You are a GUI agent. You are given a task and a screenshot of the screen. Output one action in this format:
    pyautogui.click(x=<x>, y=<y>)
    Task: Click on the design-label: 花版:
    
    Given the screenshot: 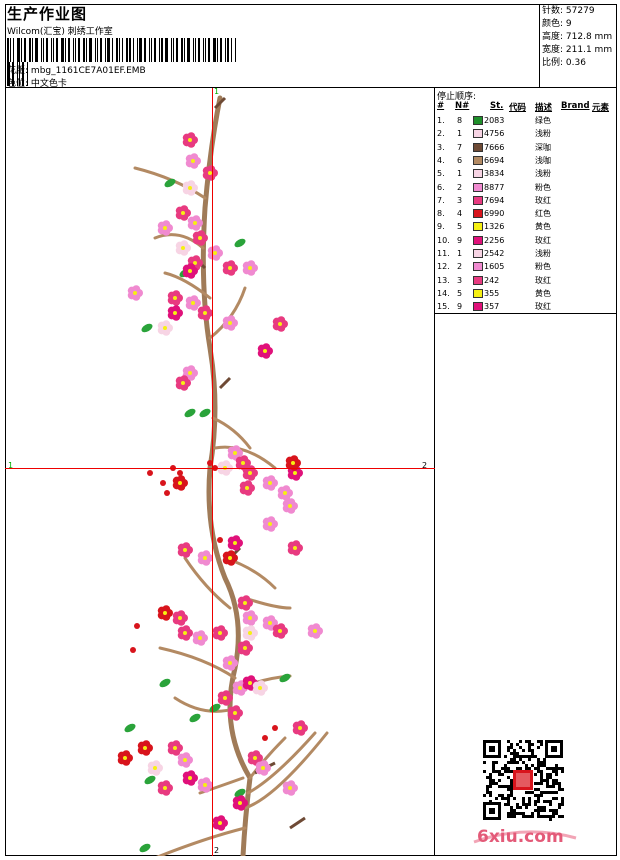 What is the action you would take?
    pyautogui.click(x=18, y=71)
    